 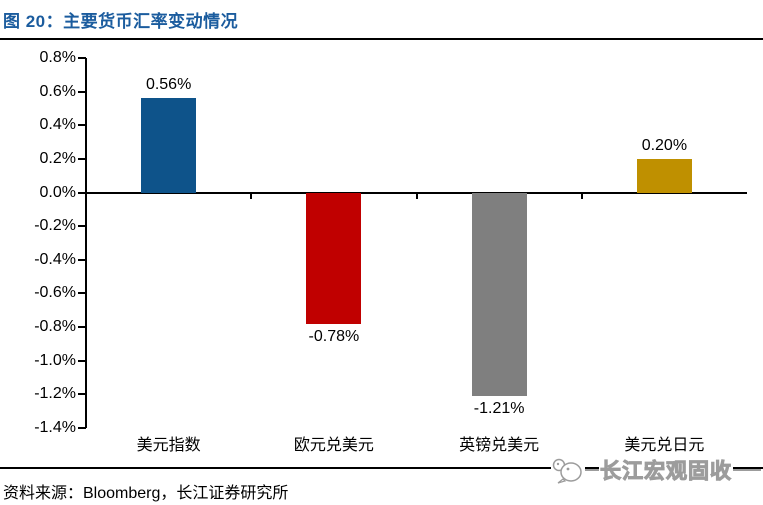 I want to click on y-axis-tick-label: 0.0%, so click(x=57, y=192).